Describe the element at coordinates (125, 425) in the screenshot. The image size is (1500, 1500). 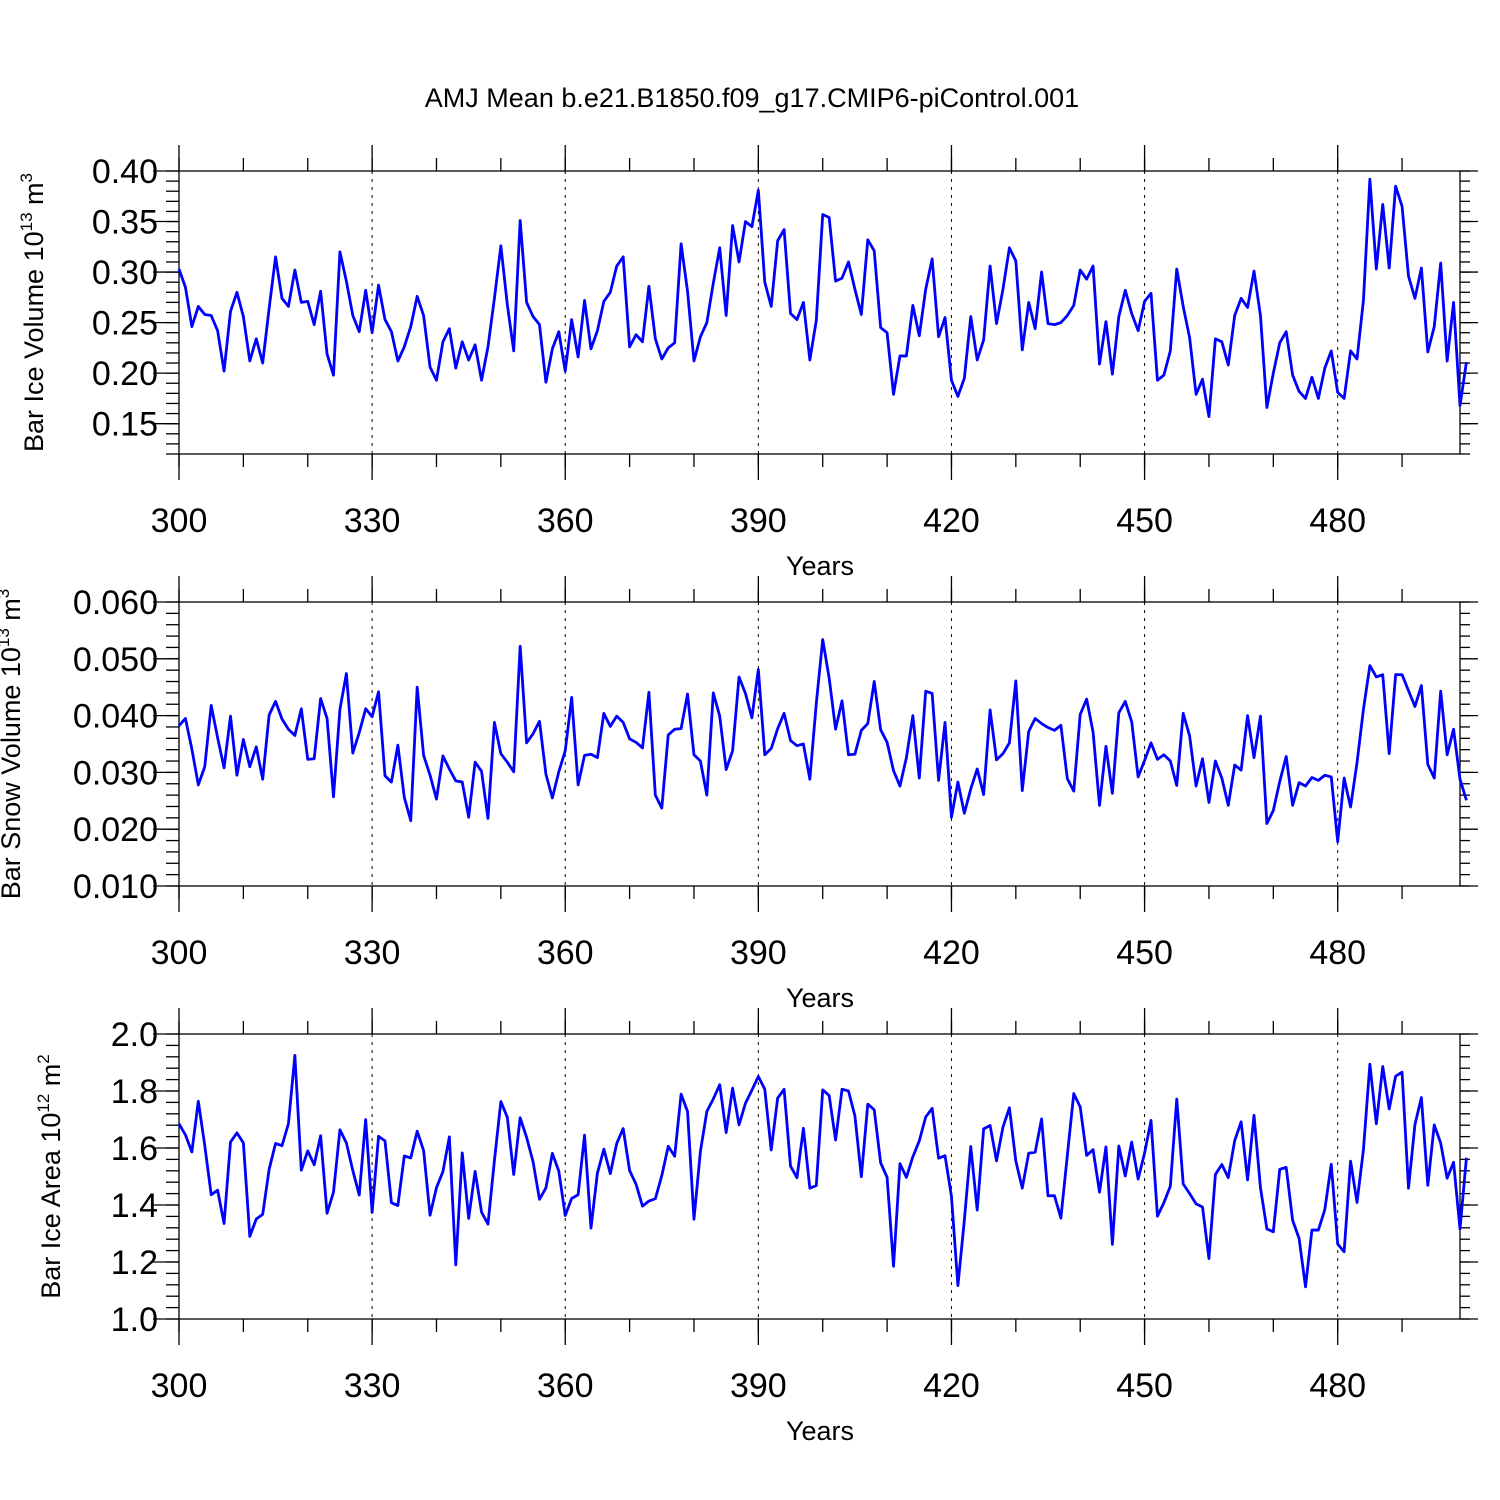
I see `y-tick-label: 0.15` at that location.